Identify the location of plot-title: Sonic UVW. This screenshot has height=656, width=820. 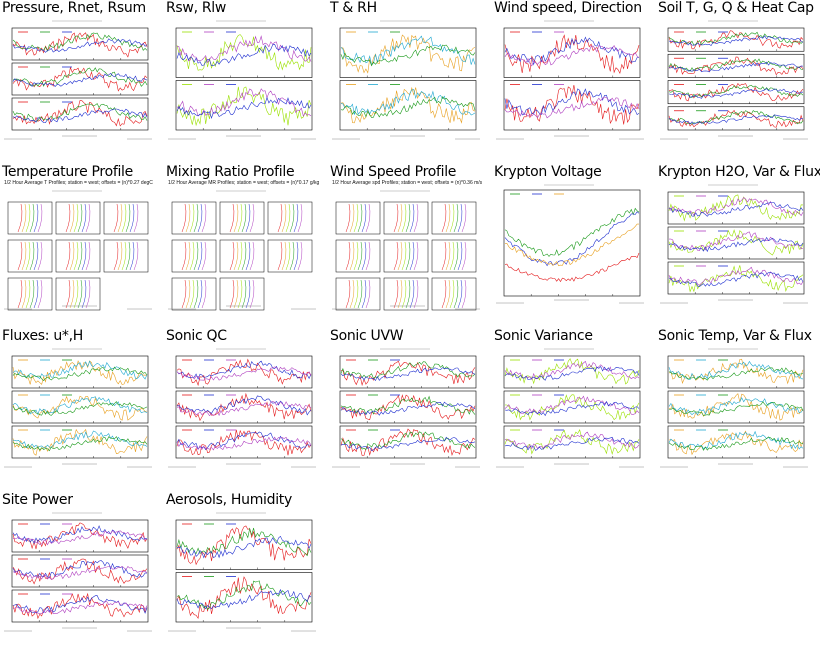
(367, 336).